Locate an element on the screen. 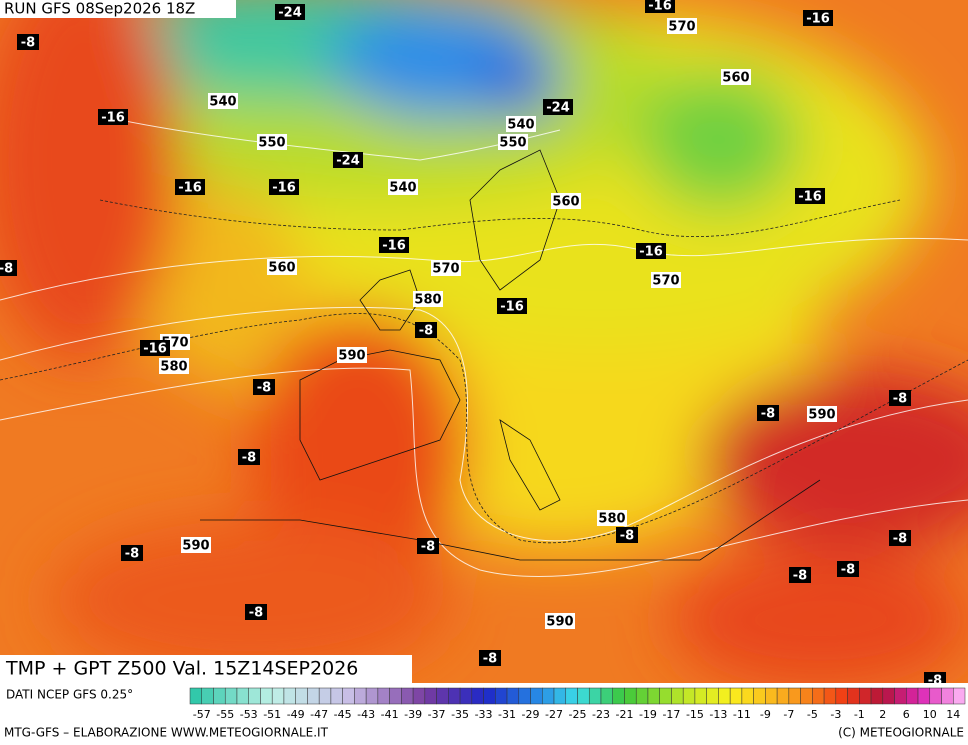 This screenshot has height=745, width=968. scale-label: -33 is located at coordinates (484, 714).